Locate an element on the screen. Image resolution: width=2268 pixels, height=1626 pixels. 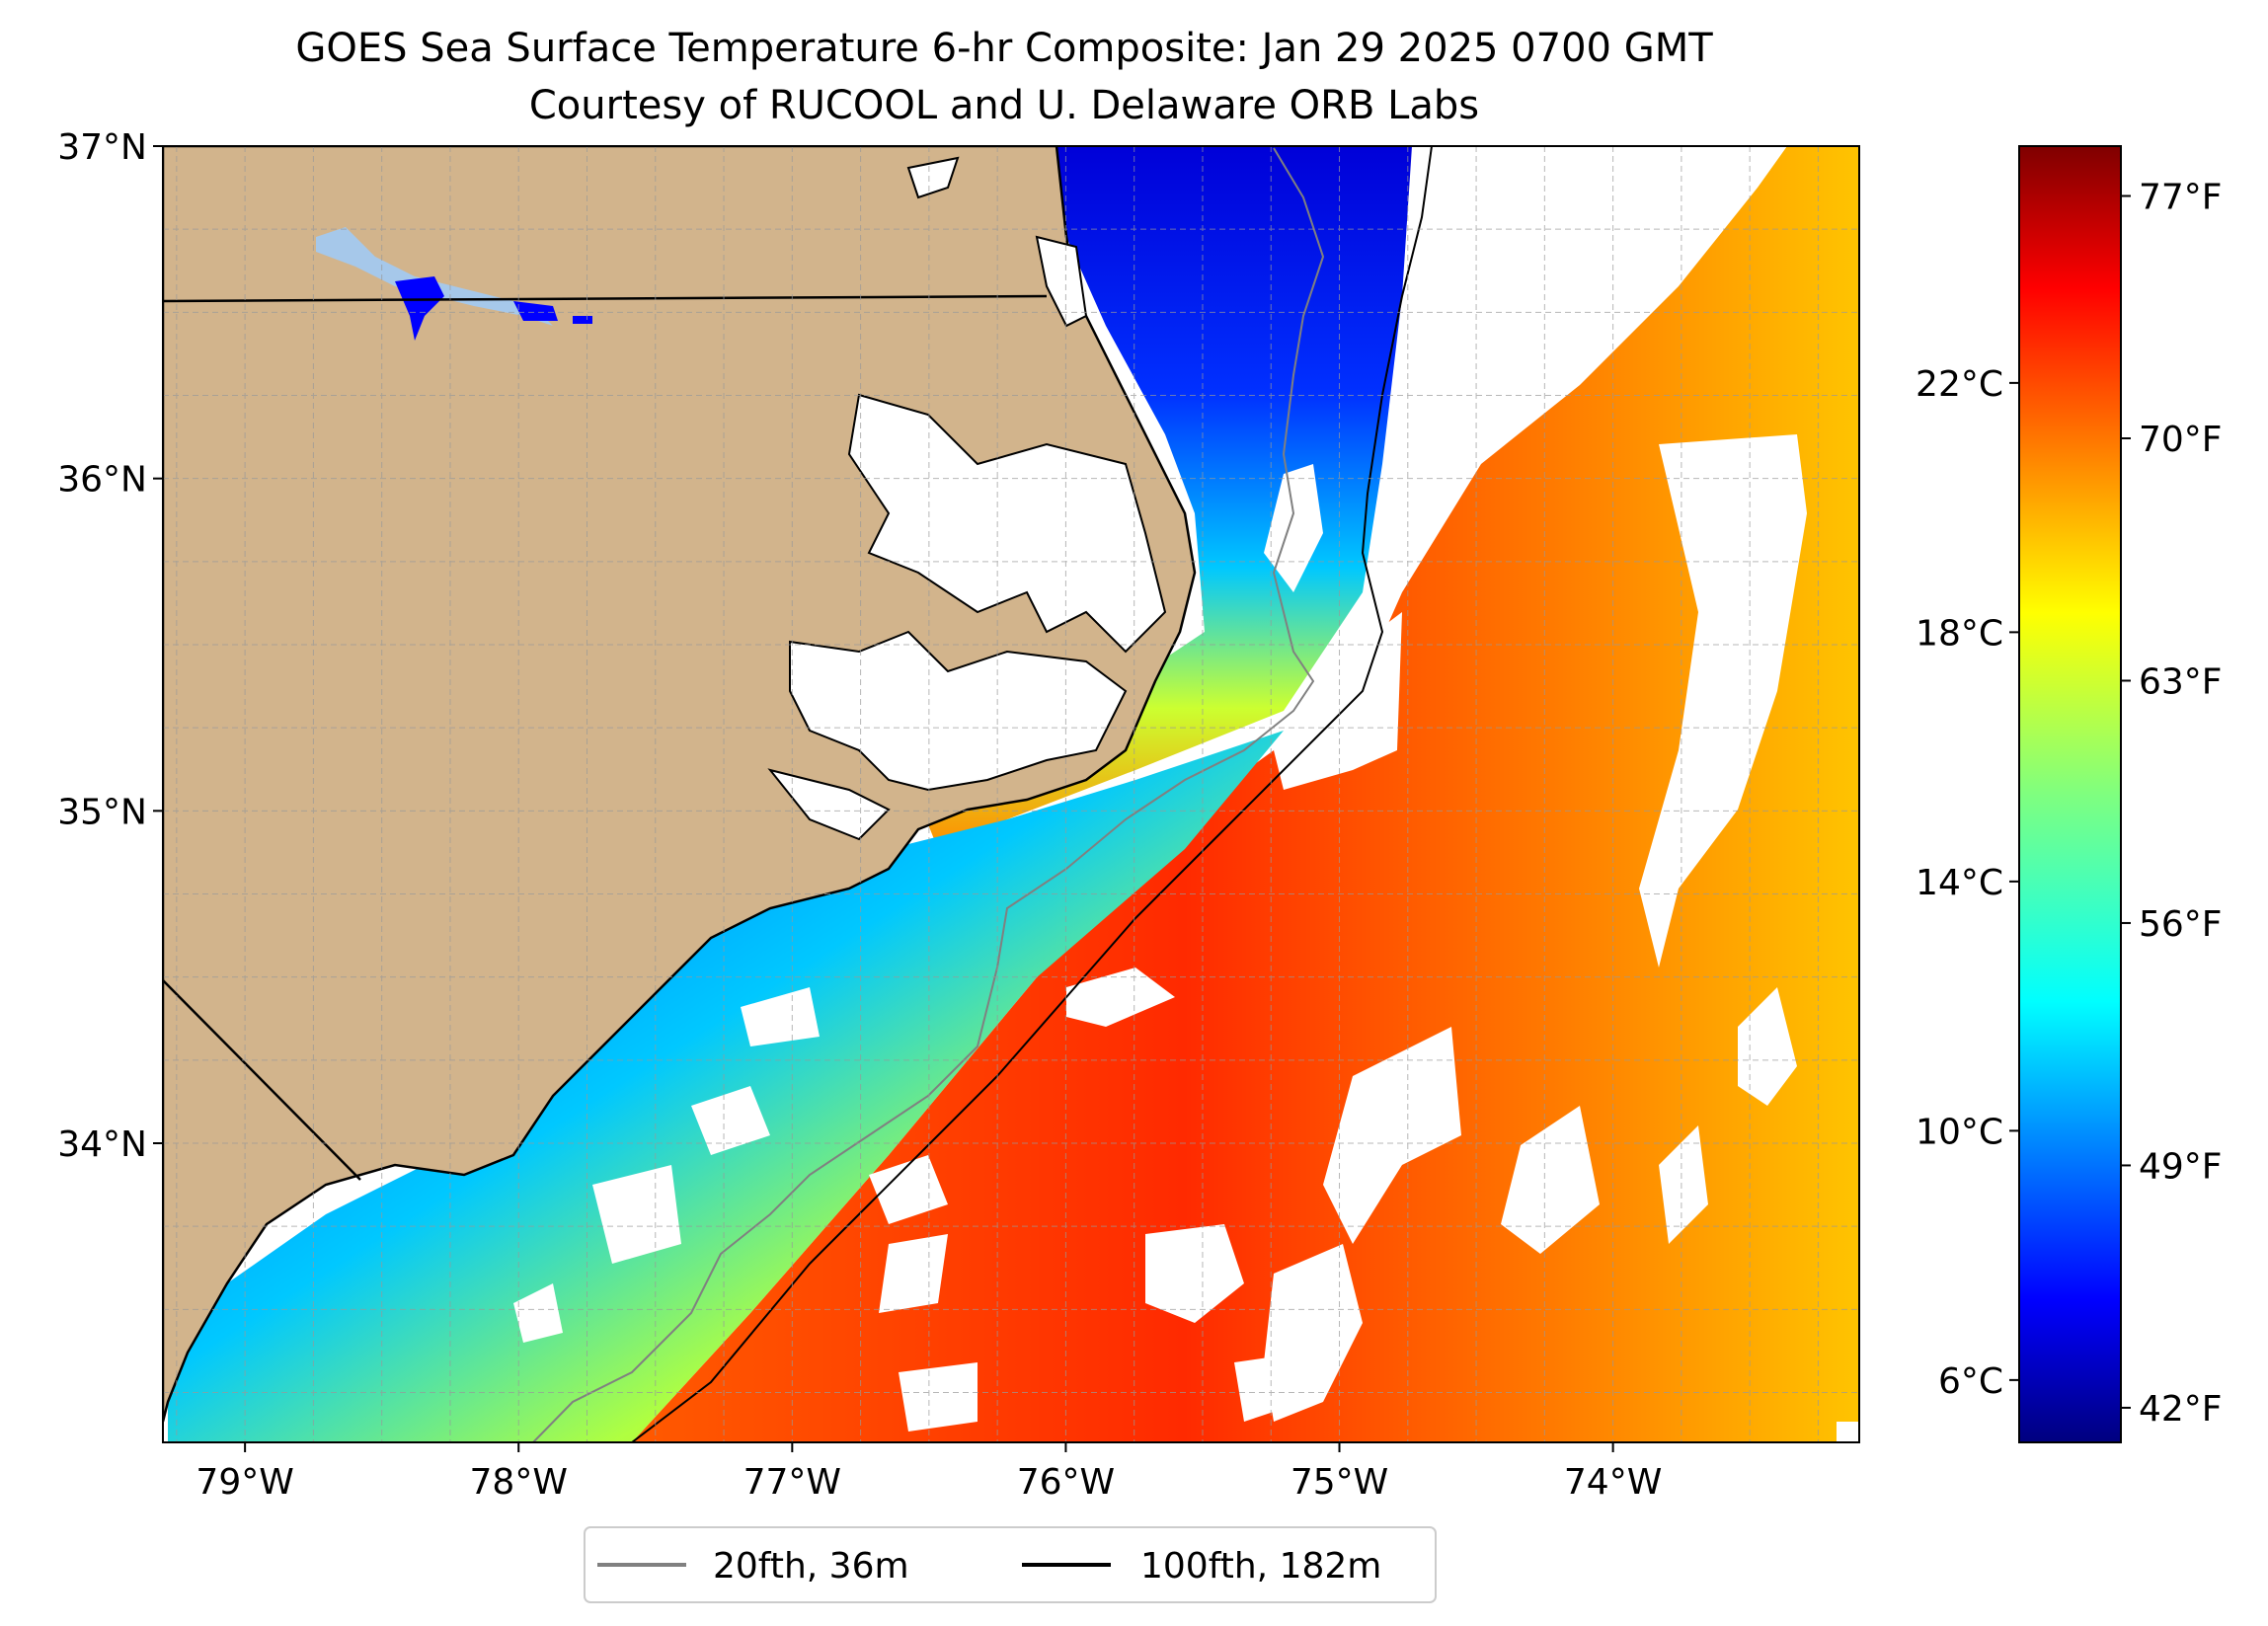
lat-tick-label: 34°N is located at coordinates (102, 1144).